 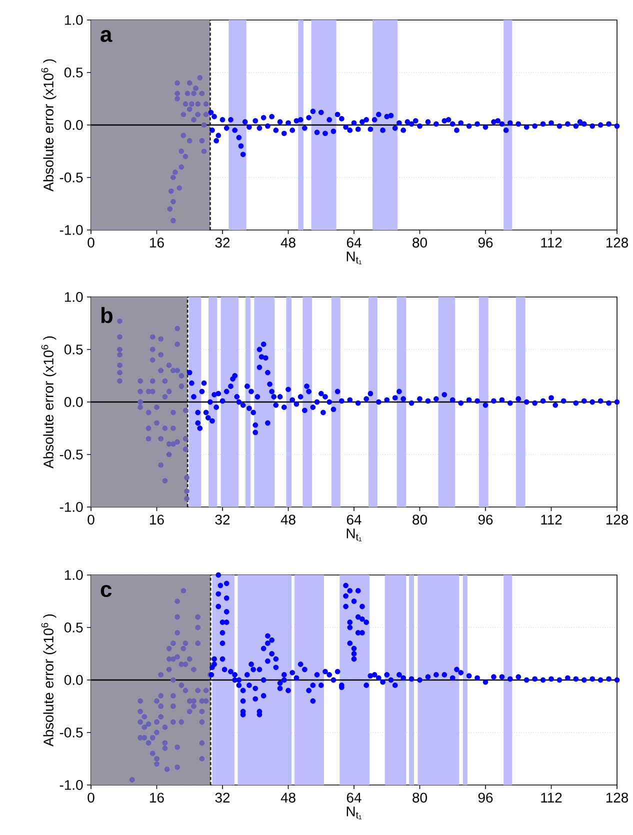 I want to click on y-tick-label: -0.5, so click(x=71, y=177).